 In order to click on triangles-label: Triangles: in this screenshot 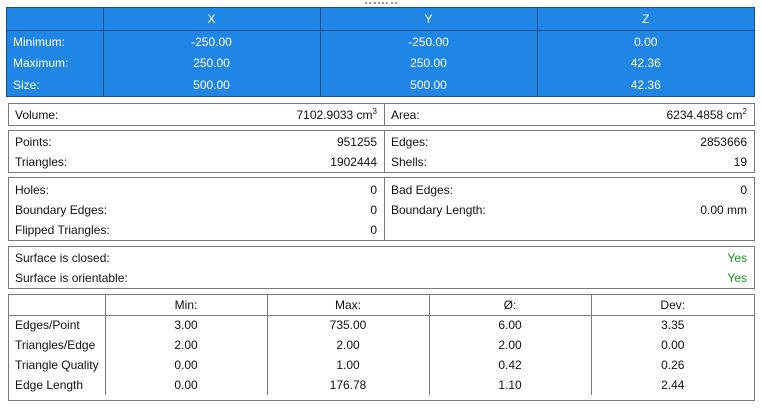, I will do `click(41, 162)`.